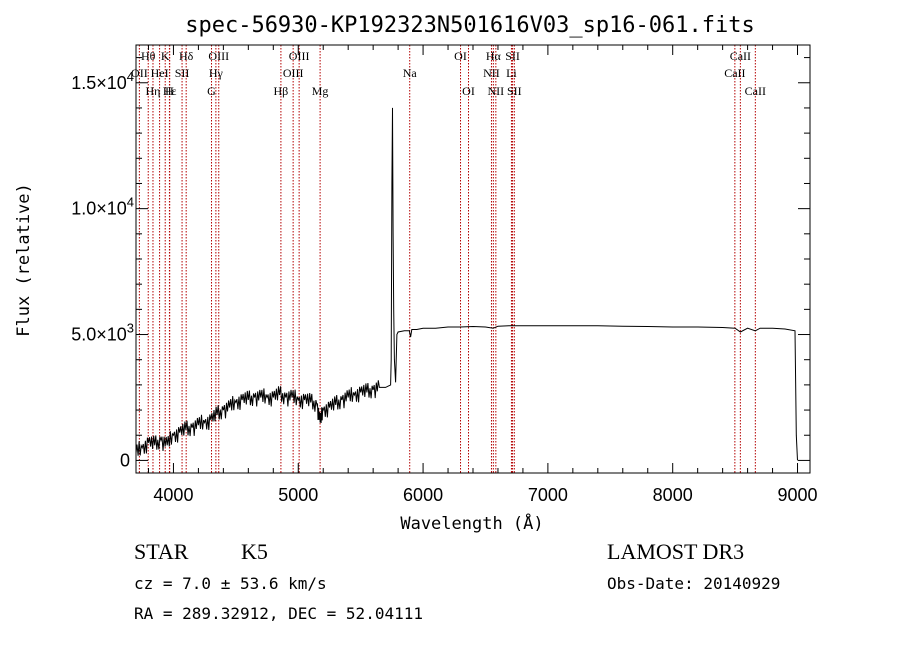 Image resolution: width=900 pixels, height=649 pixels. Describe the element at coordinates (152, 91) in the screenshot. I see `line-label: Hη` at that location.